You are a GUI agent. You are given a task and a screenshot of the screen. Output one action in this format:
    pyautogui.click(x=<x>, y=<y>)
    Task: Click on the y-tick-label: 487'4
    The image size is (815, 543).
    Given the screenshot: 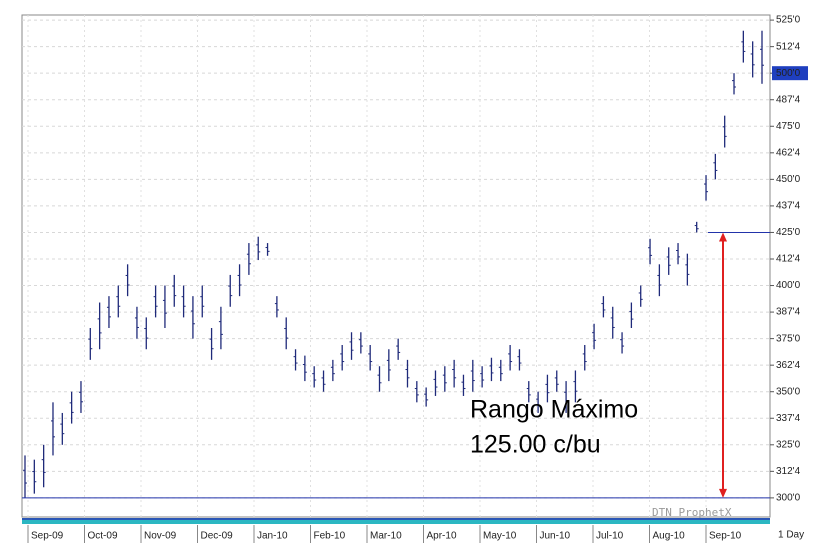 What is the action you would take?
    pyautogui.click(x=788, y=99)
    